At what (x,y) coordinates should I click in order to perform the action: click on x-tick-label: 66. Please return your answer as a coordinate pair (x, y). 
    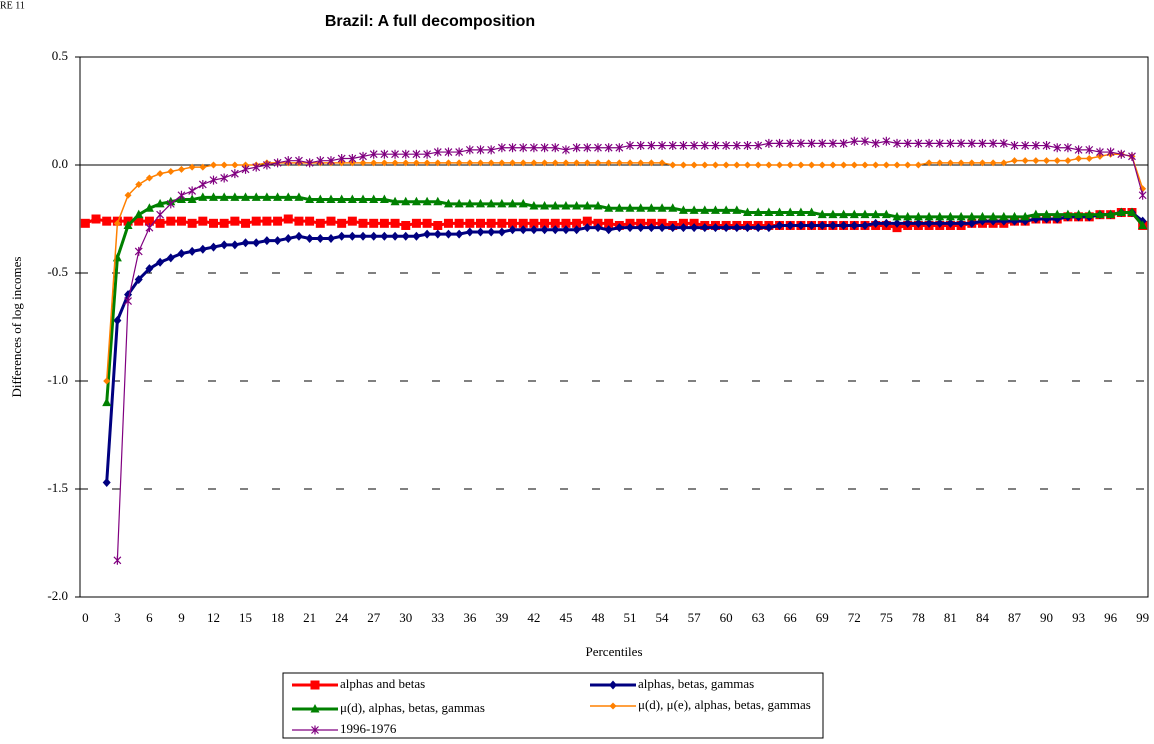
    Looking at the image, I should click on (791, 617).